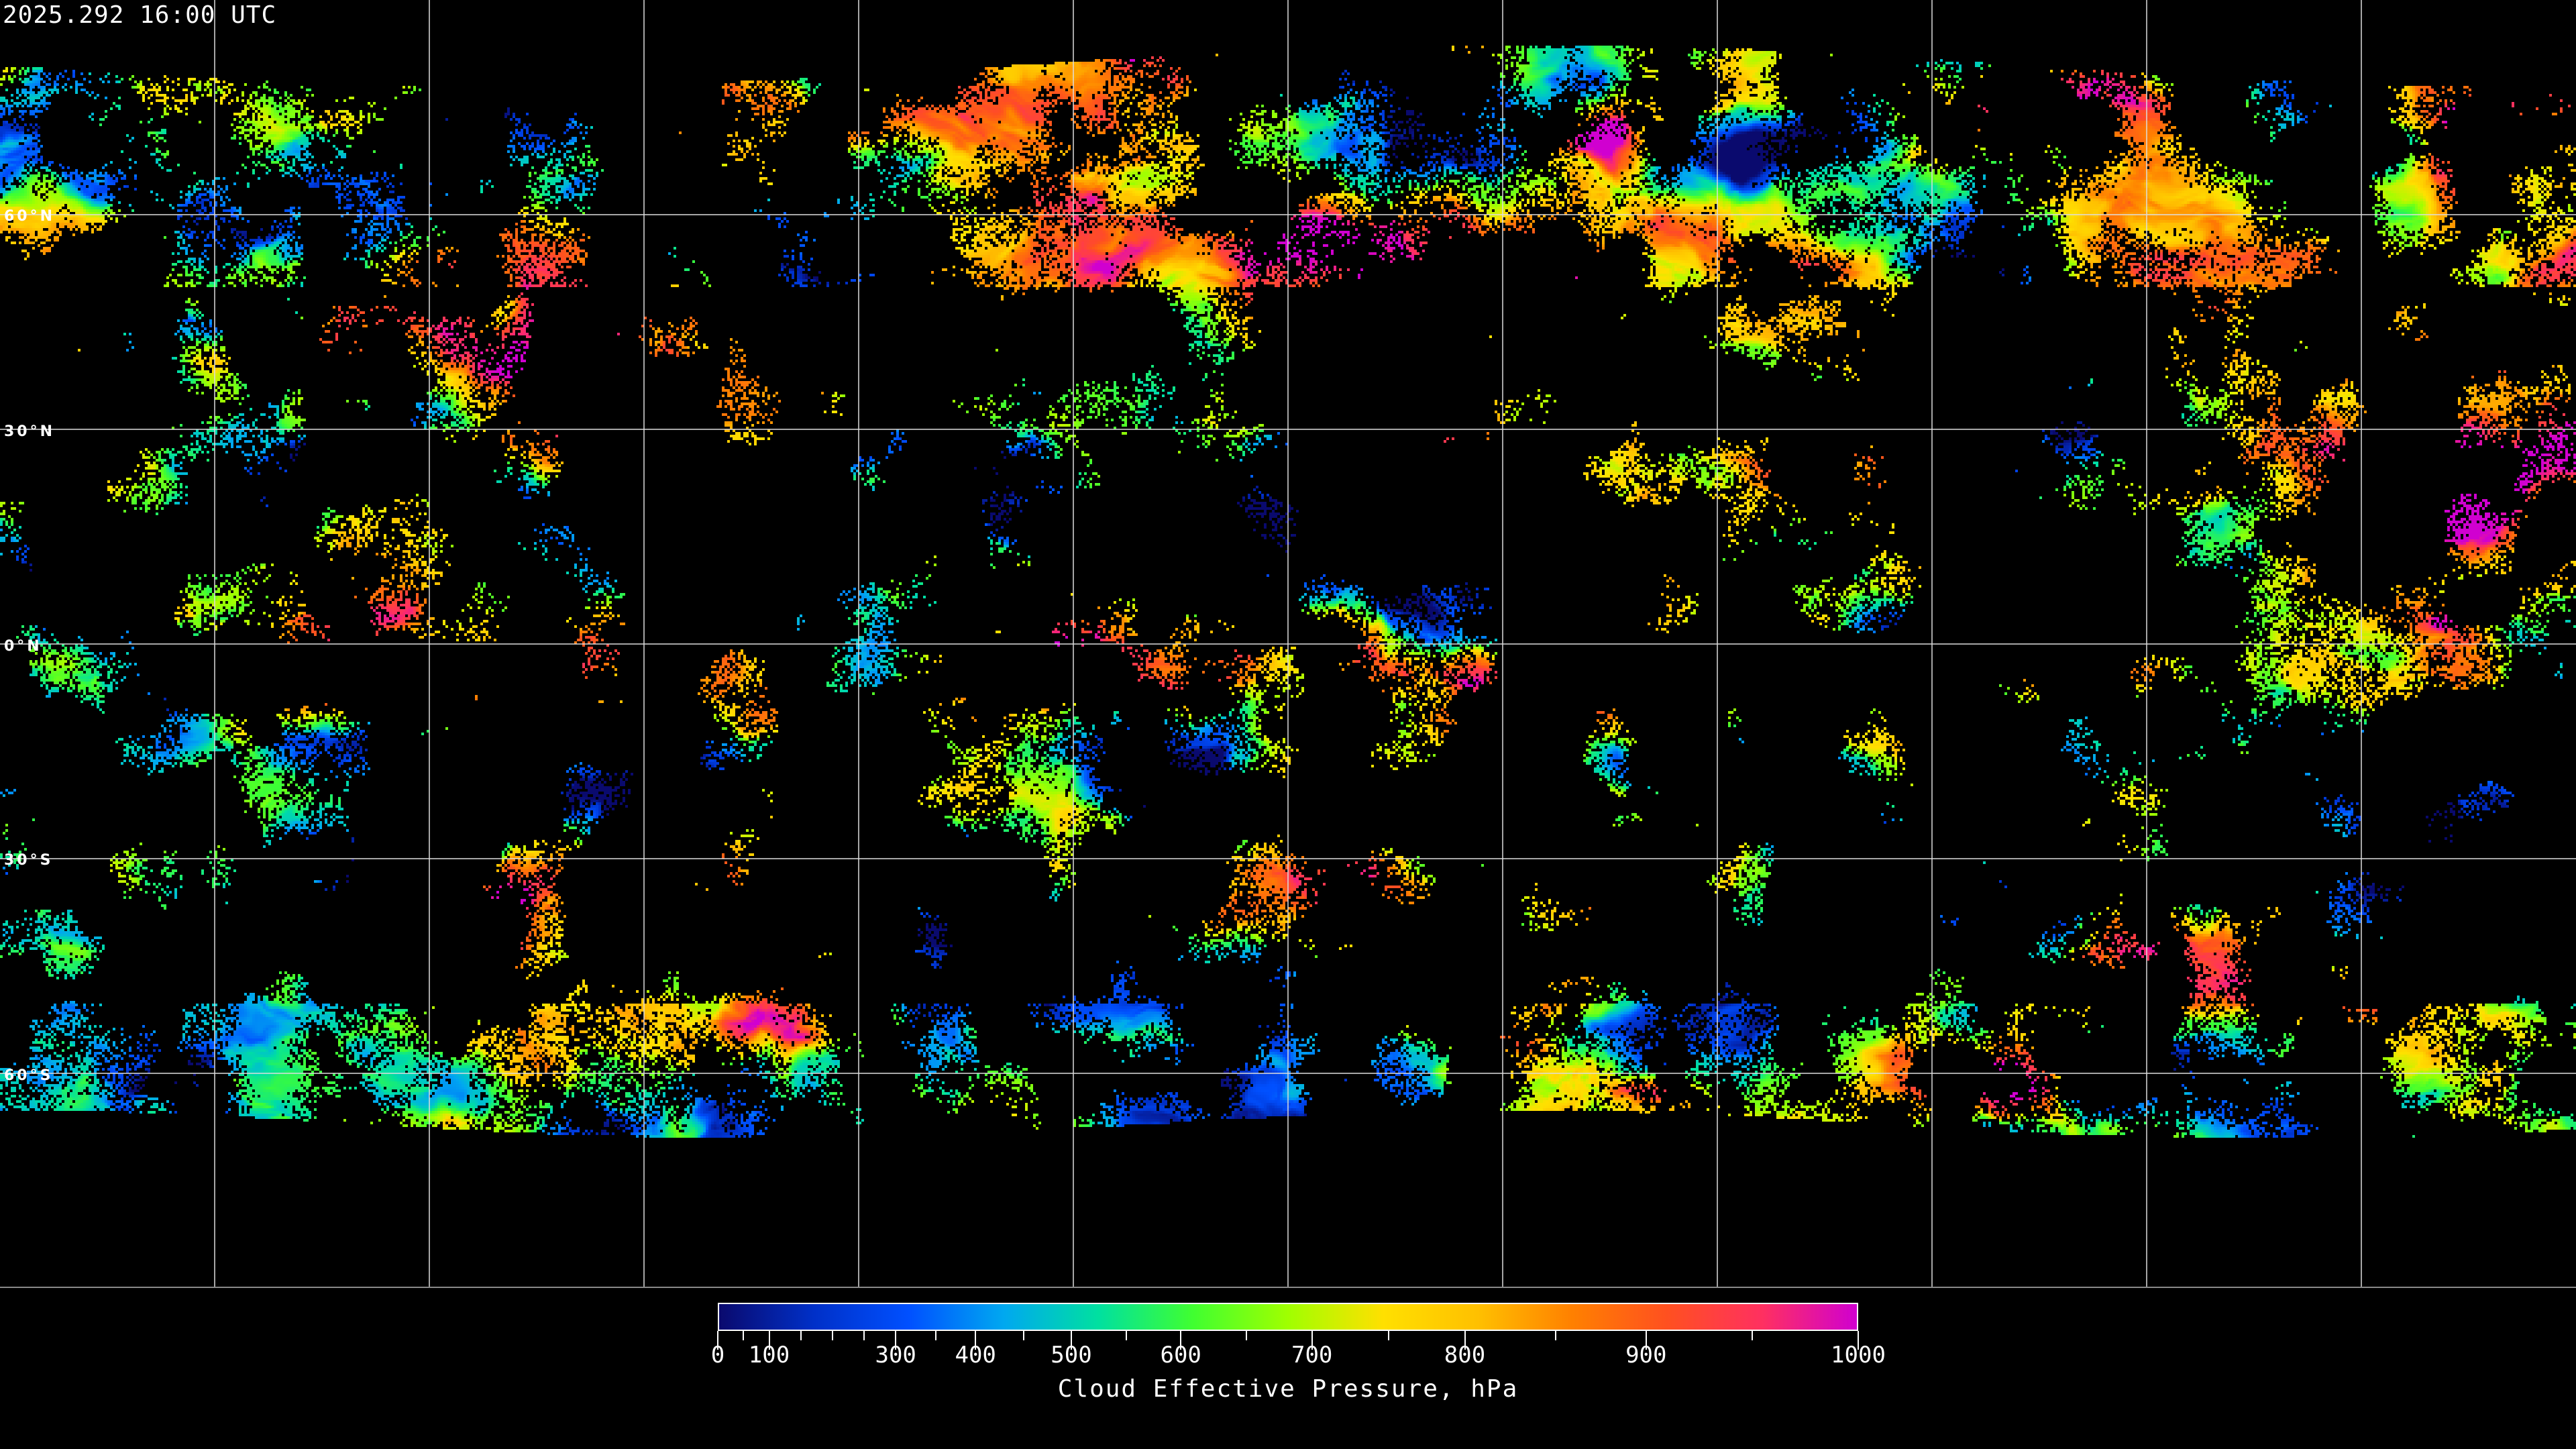 This screenshot has width=2576, height=1449. I want to click on colorbar-tick-label: 500, so click(1071, 1355).